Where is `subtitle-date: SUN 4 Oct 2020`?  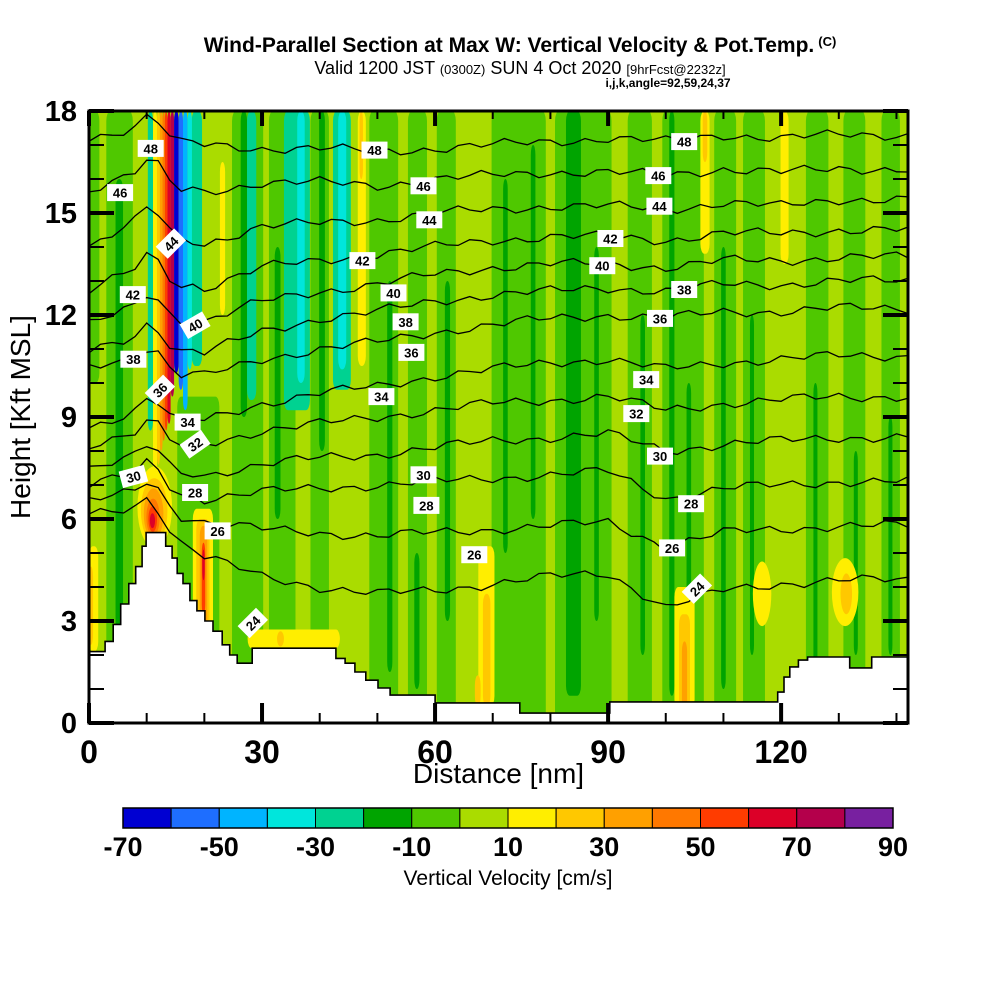
subtitle-date: SUN 4 Oct 2020 is located at coordinates (556, 68).